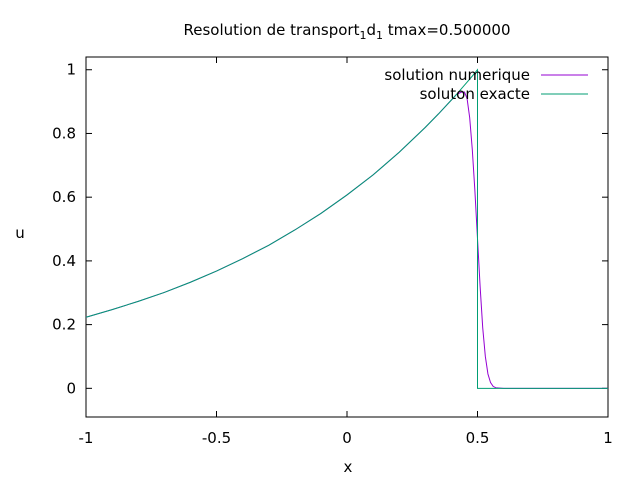  I want to click on legend-label: soluton exacte, so click(475, 94).